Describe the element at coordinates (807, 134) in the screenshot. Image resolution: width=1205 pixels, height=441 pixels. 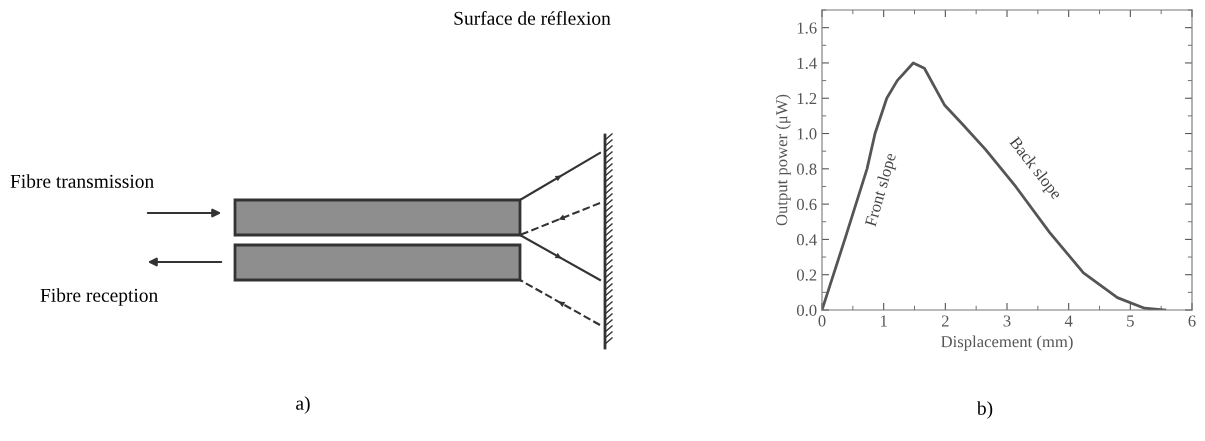
I see `y-tick-label: 1.0` at that location.